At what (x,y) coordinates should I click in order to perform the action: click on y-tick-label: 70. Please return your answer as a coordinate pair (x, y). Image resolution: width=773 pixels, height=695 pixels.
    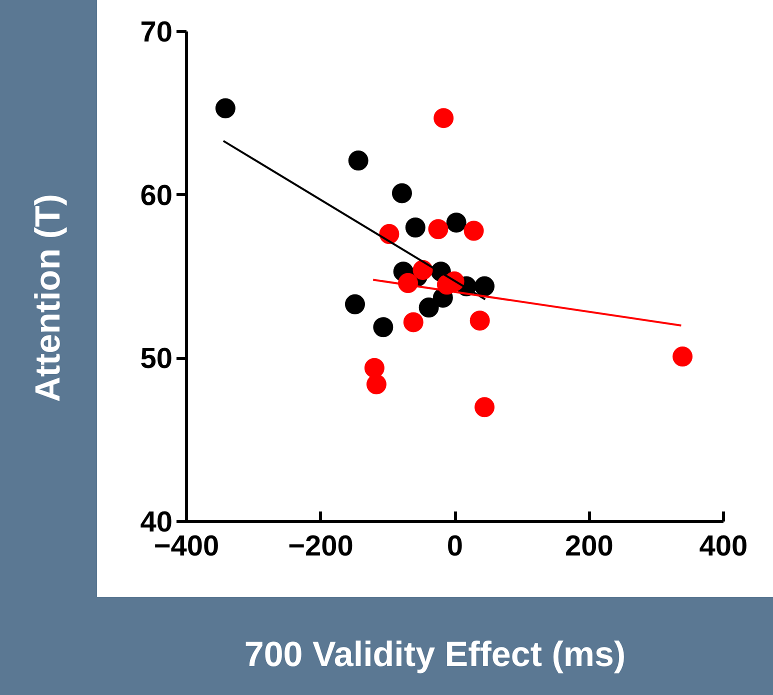
    Looking at the image, I should click on (156, 32).